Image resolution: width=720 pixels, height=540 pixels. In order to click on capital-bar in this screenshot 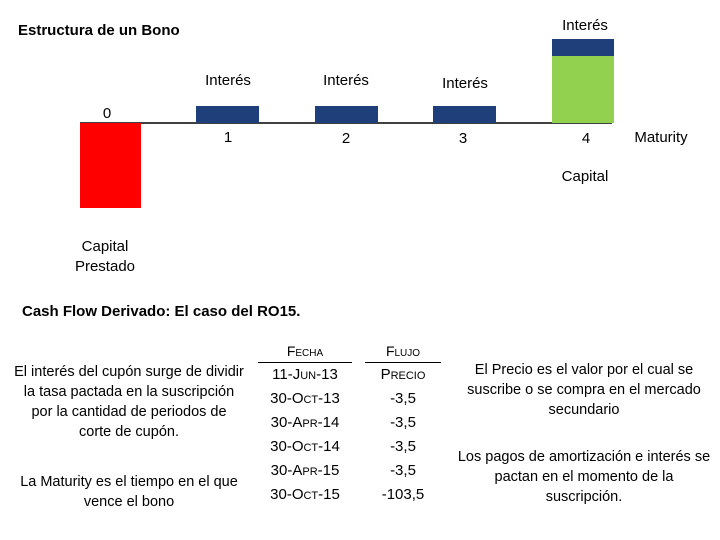, I will do `click(583, 89)`.